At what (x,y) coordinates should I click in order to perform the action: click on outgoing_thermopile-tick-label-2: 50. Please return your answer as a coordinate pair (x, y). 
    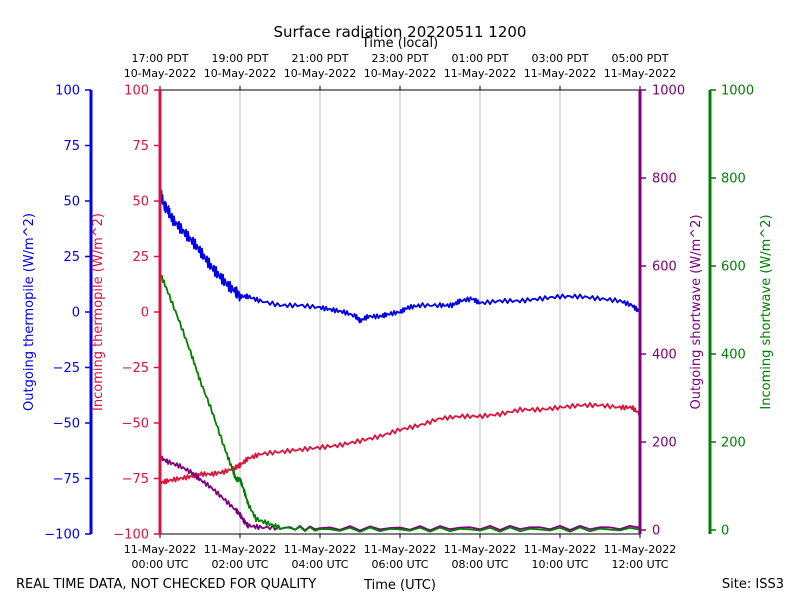
    Looking at the image, I should click on (71, 202).